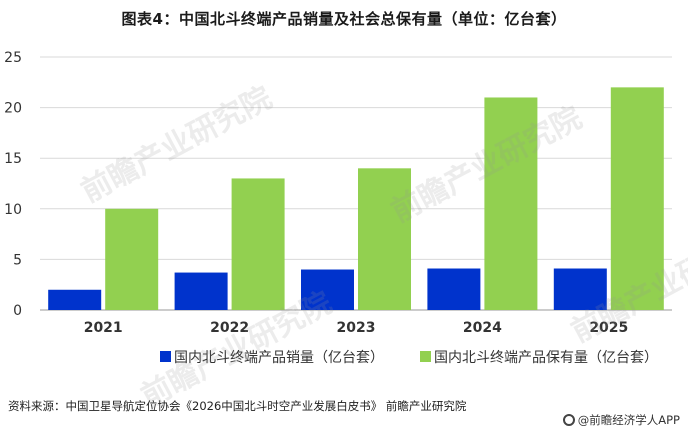  I want to click on app-watermark: @前瞻经济学人APP, so click(621, 420).